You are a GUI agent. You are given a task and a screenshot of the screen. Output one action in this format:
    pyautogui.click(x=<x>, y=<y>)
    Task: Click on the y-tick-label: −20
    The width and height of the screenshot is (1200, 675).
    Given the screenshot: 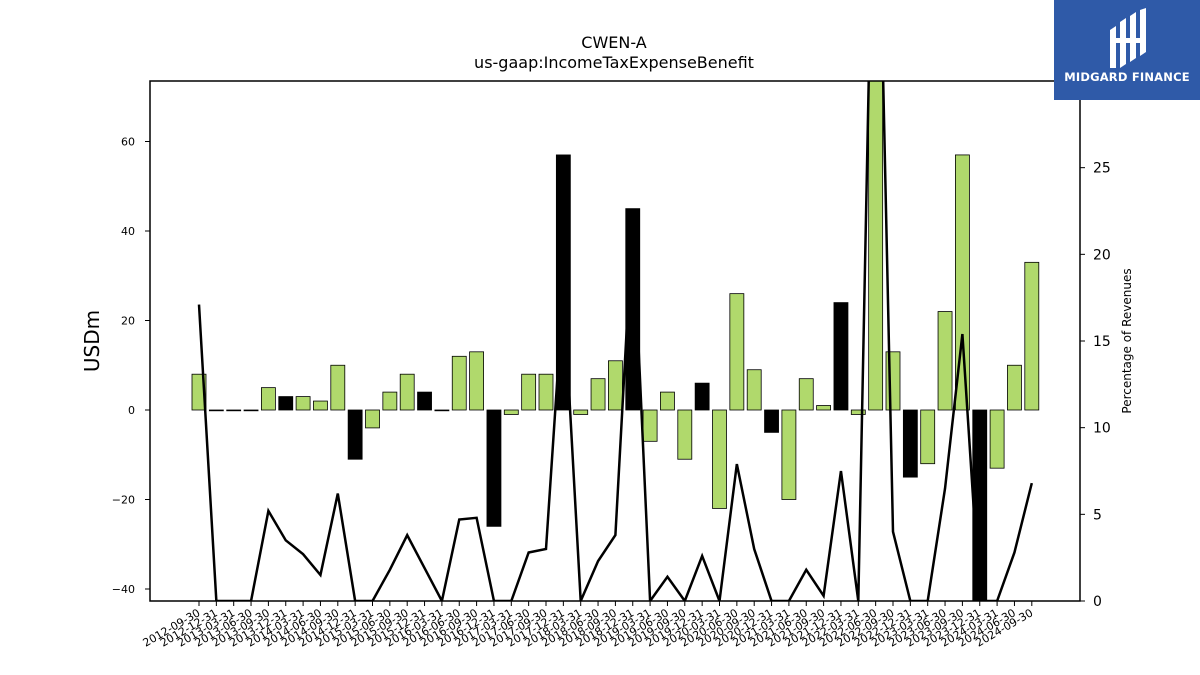 What is the action you would take?
    pyautogui.click(x=123, y=500)
    